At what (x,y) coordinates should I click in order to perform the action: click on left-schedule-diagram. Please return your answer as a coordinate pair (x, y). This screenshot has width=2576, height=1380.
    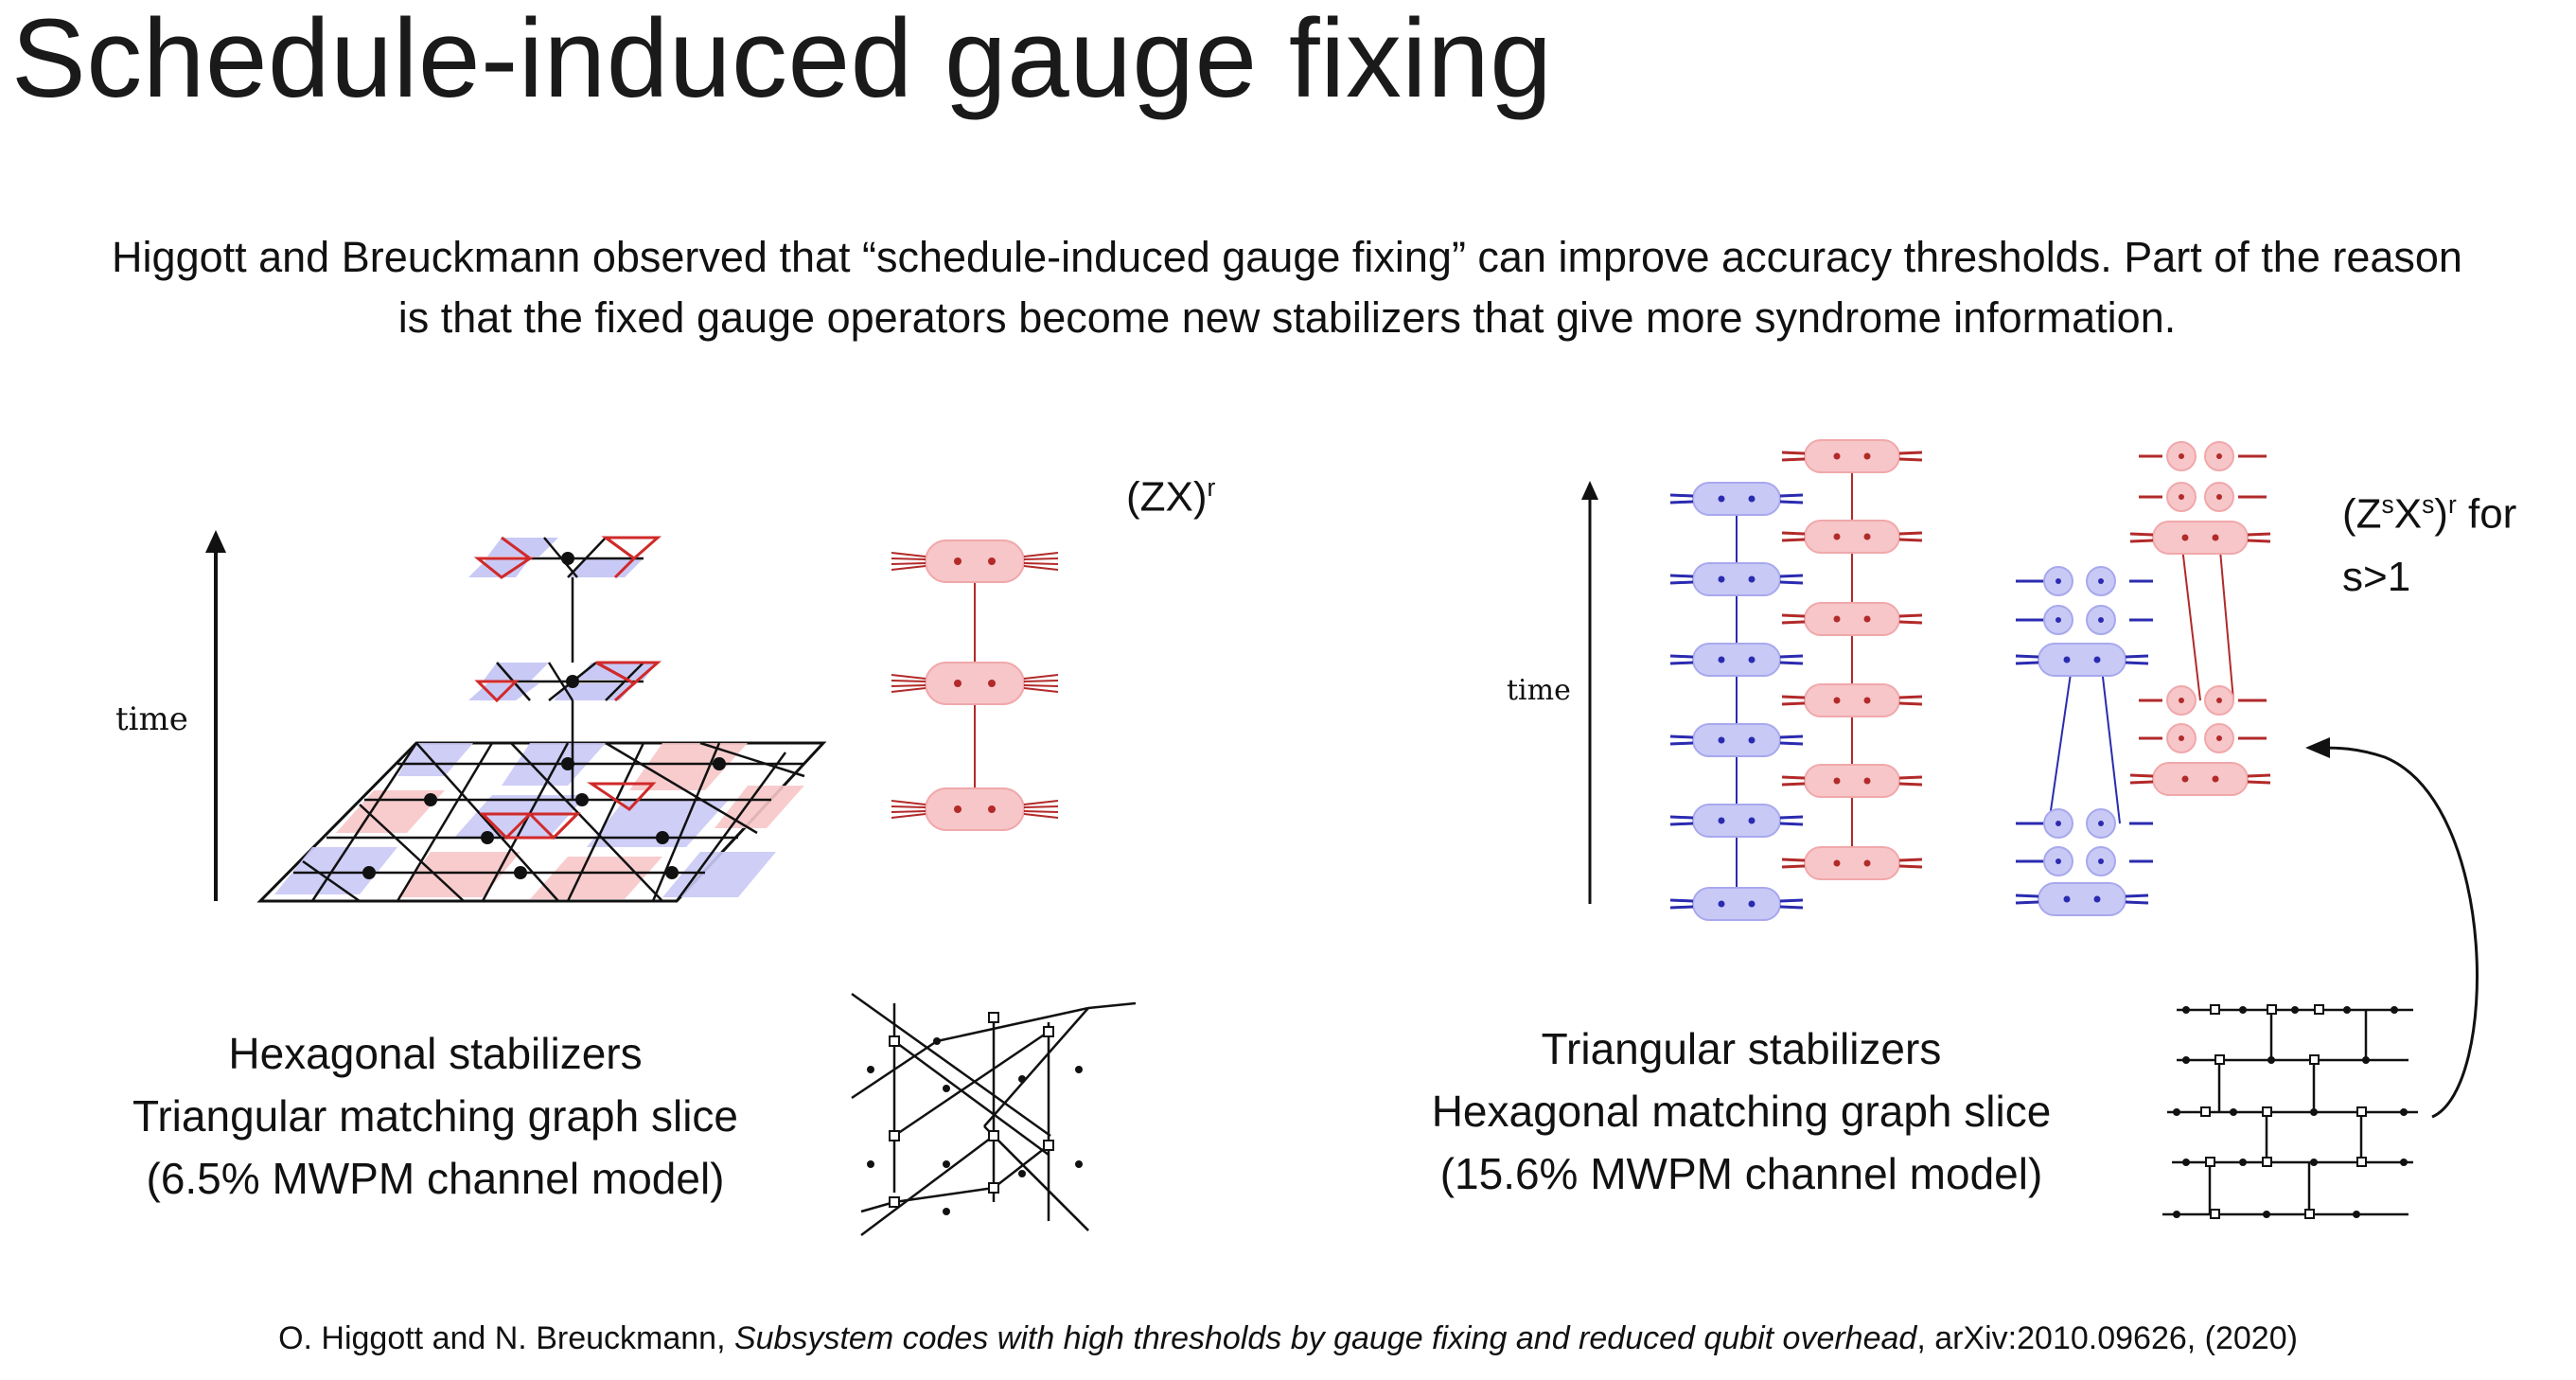
    Looking at the image, I should click on (975, 685).